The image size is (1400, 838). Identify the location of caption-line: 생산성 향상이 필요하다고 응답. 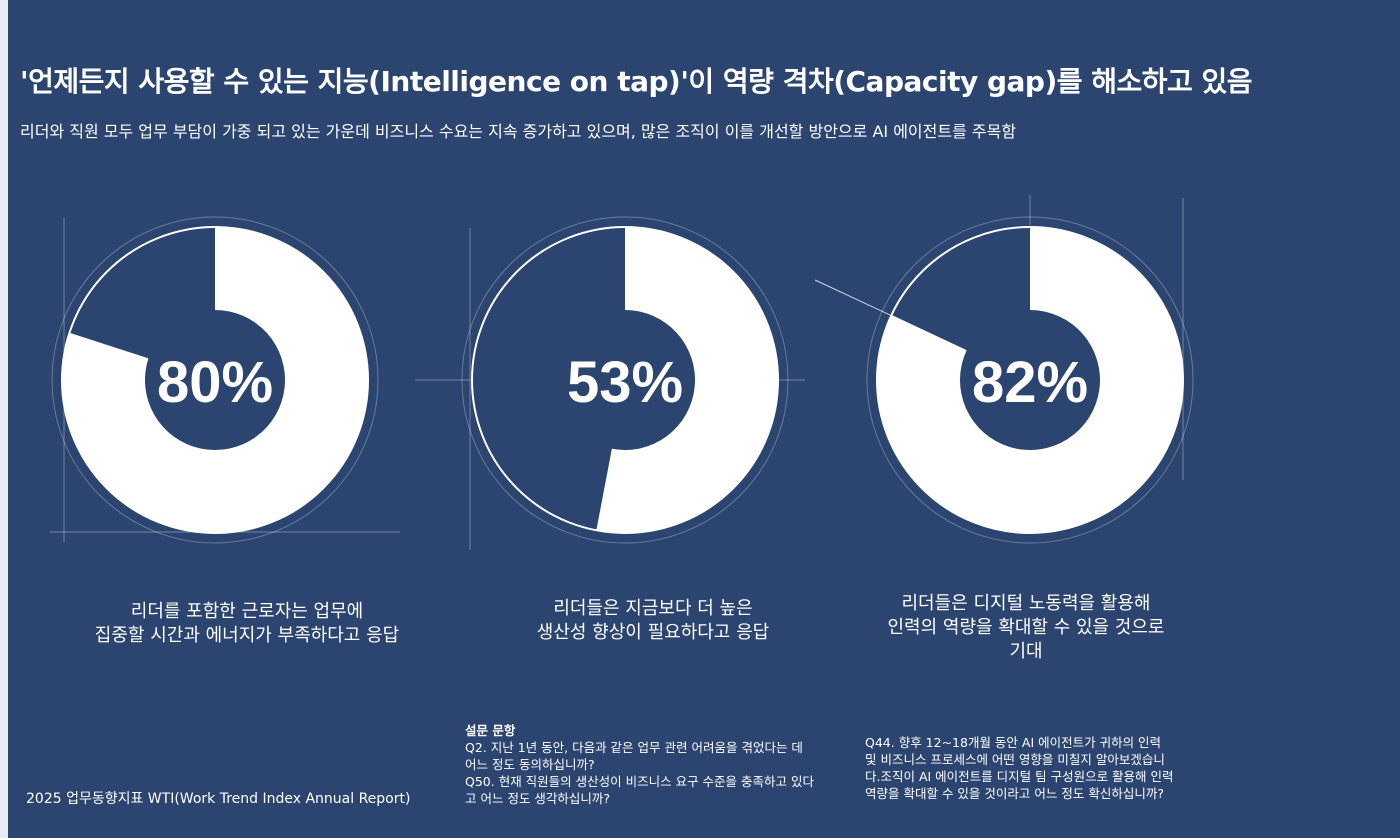
(653, 632).